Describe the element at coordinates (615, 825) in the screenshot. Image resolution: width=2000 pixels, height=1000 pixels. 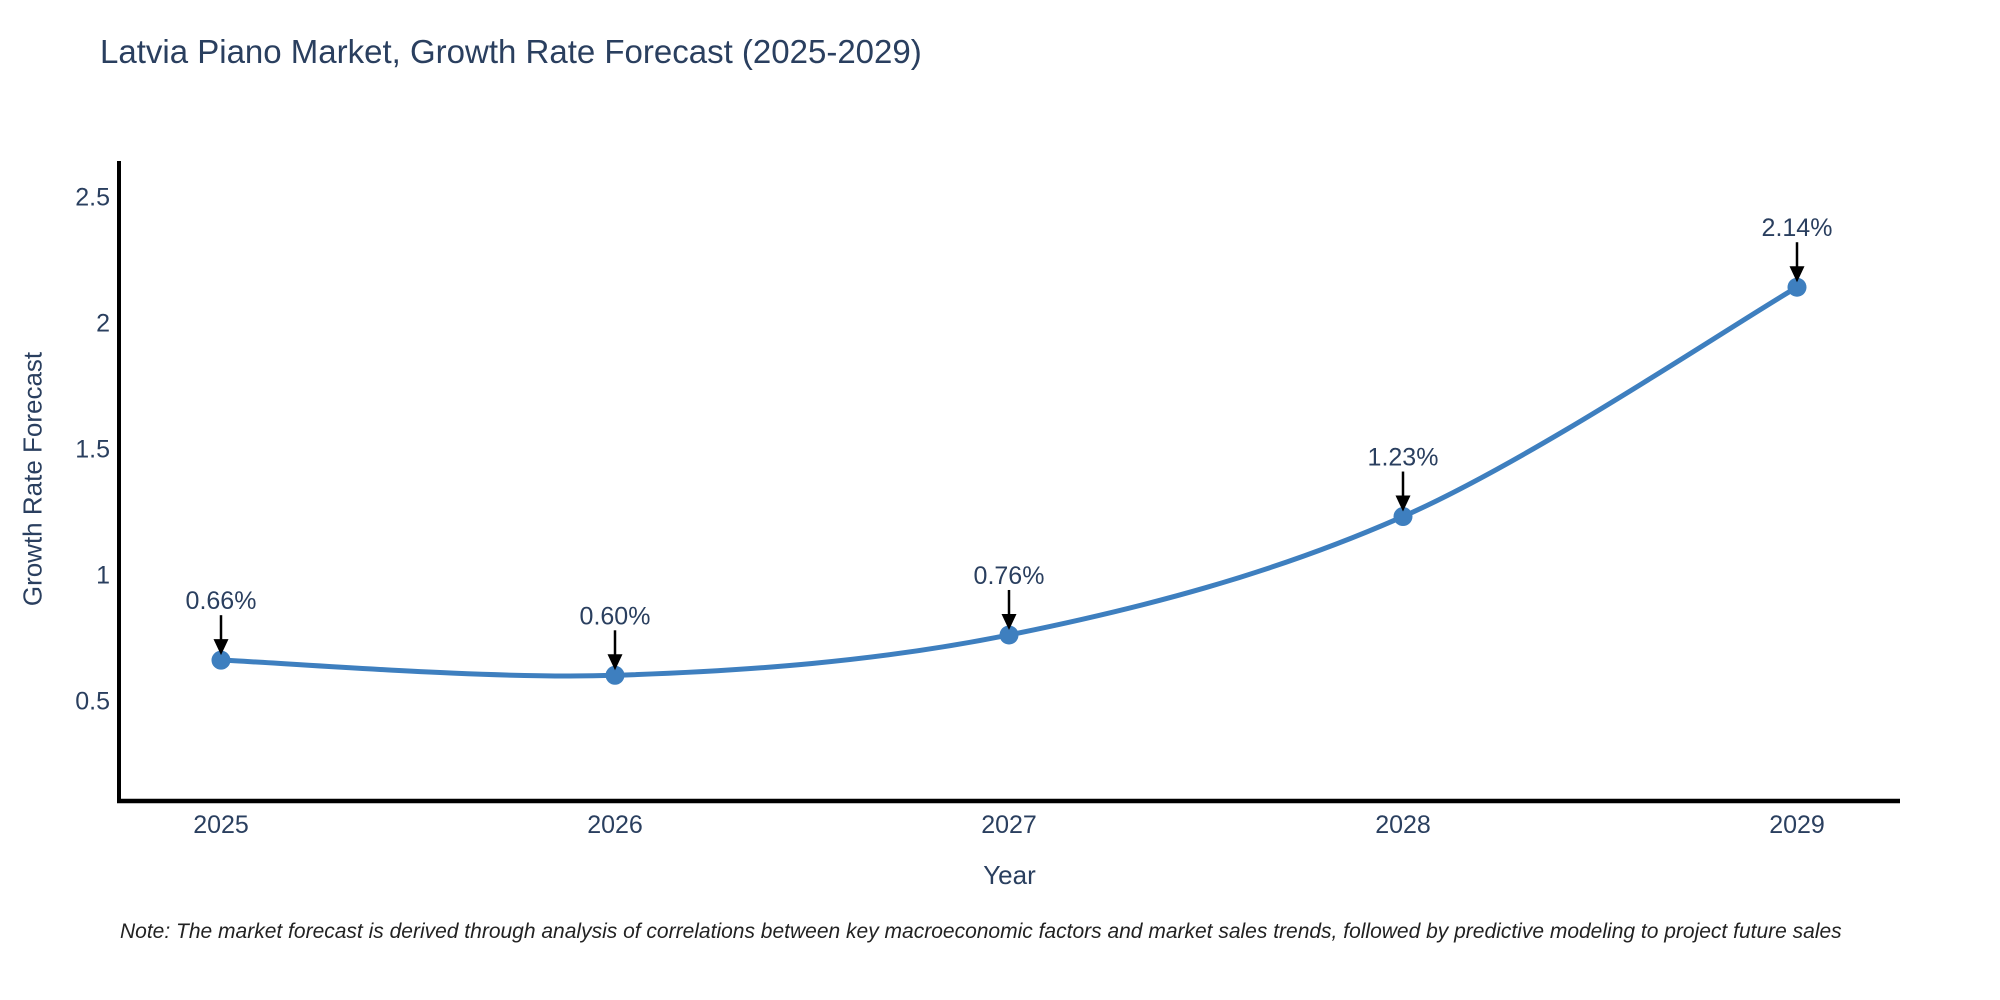
I see `x-tick-2026: 2026` at that location.